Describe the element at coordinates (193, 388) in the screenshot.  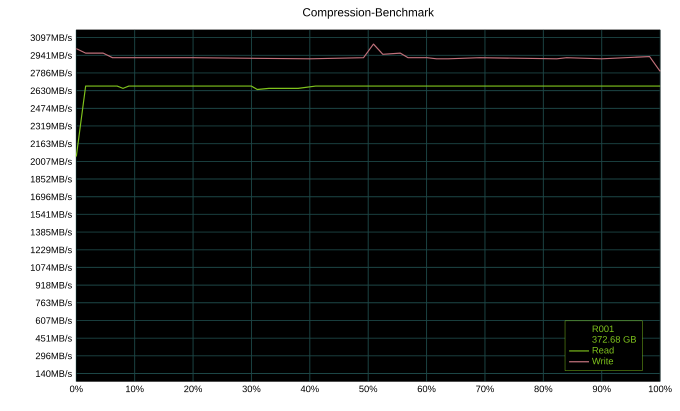
I see `x-tick-label: 20%` at that location.